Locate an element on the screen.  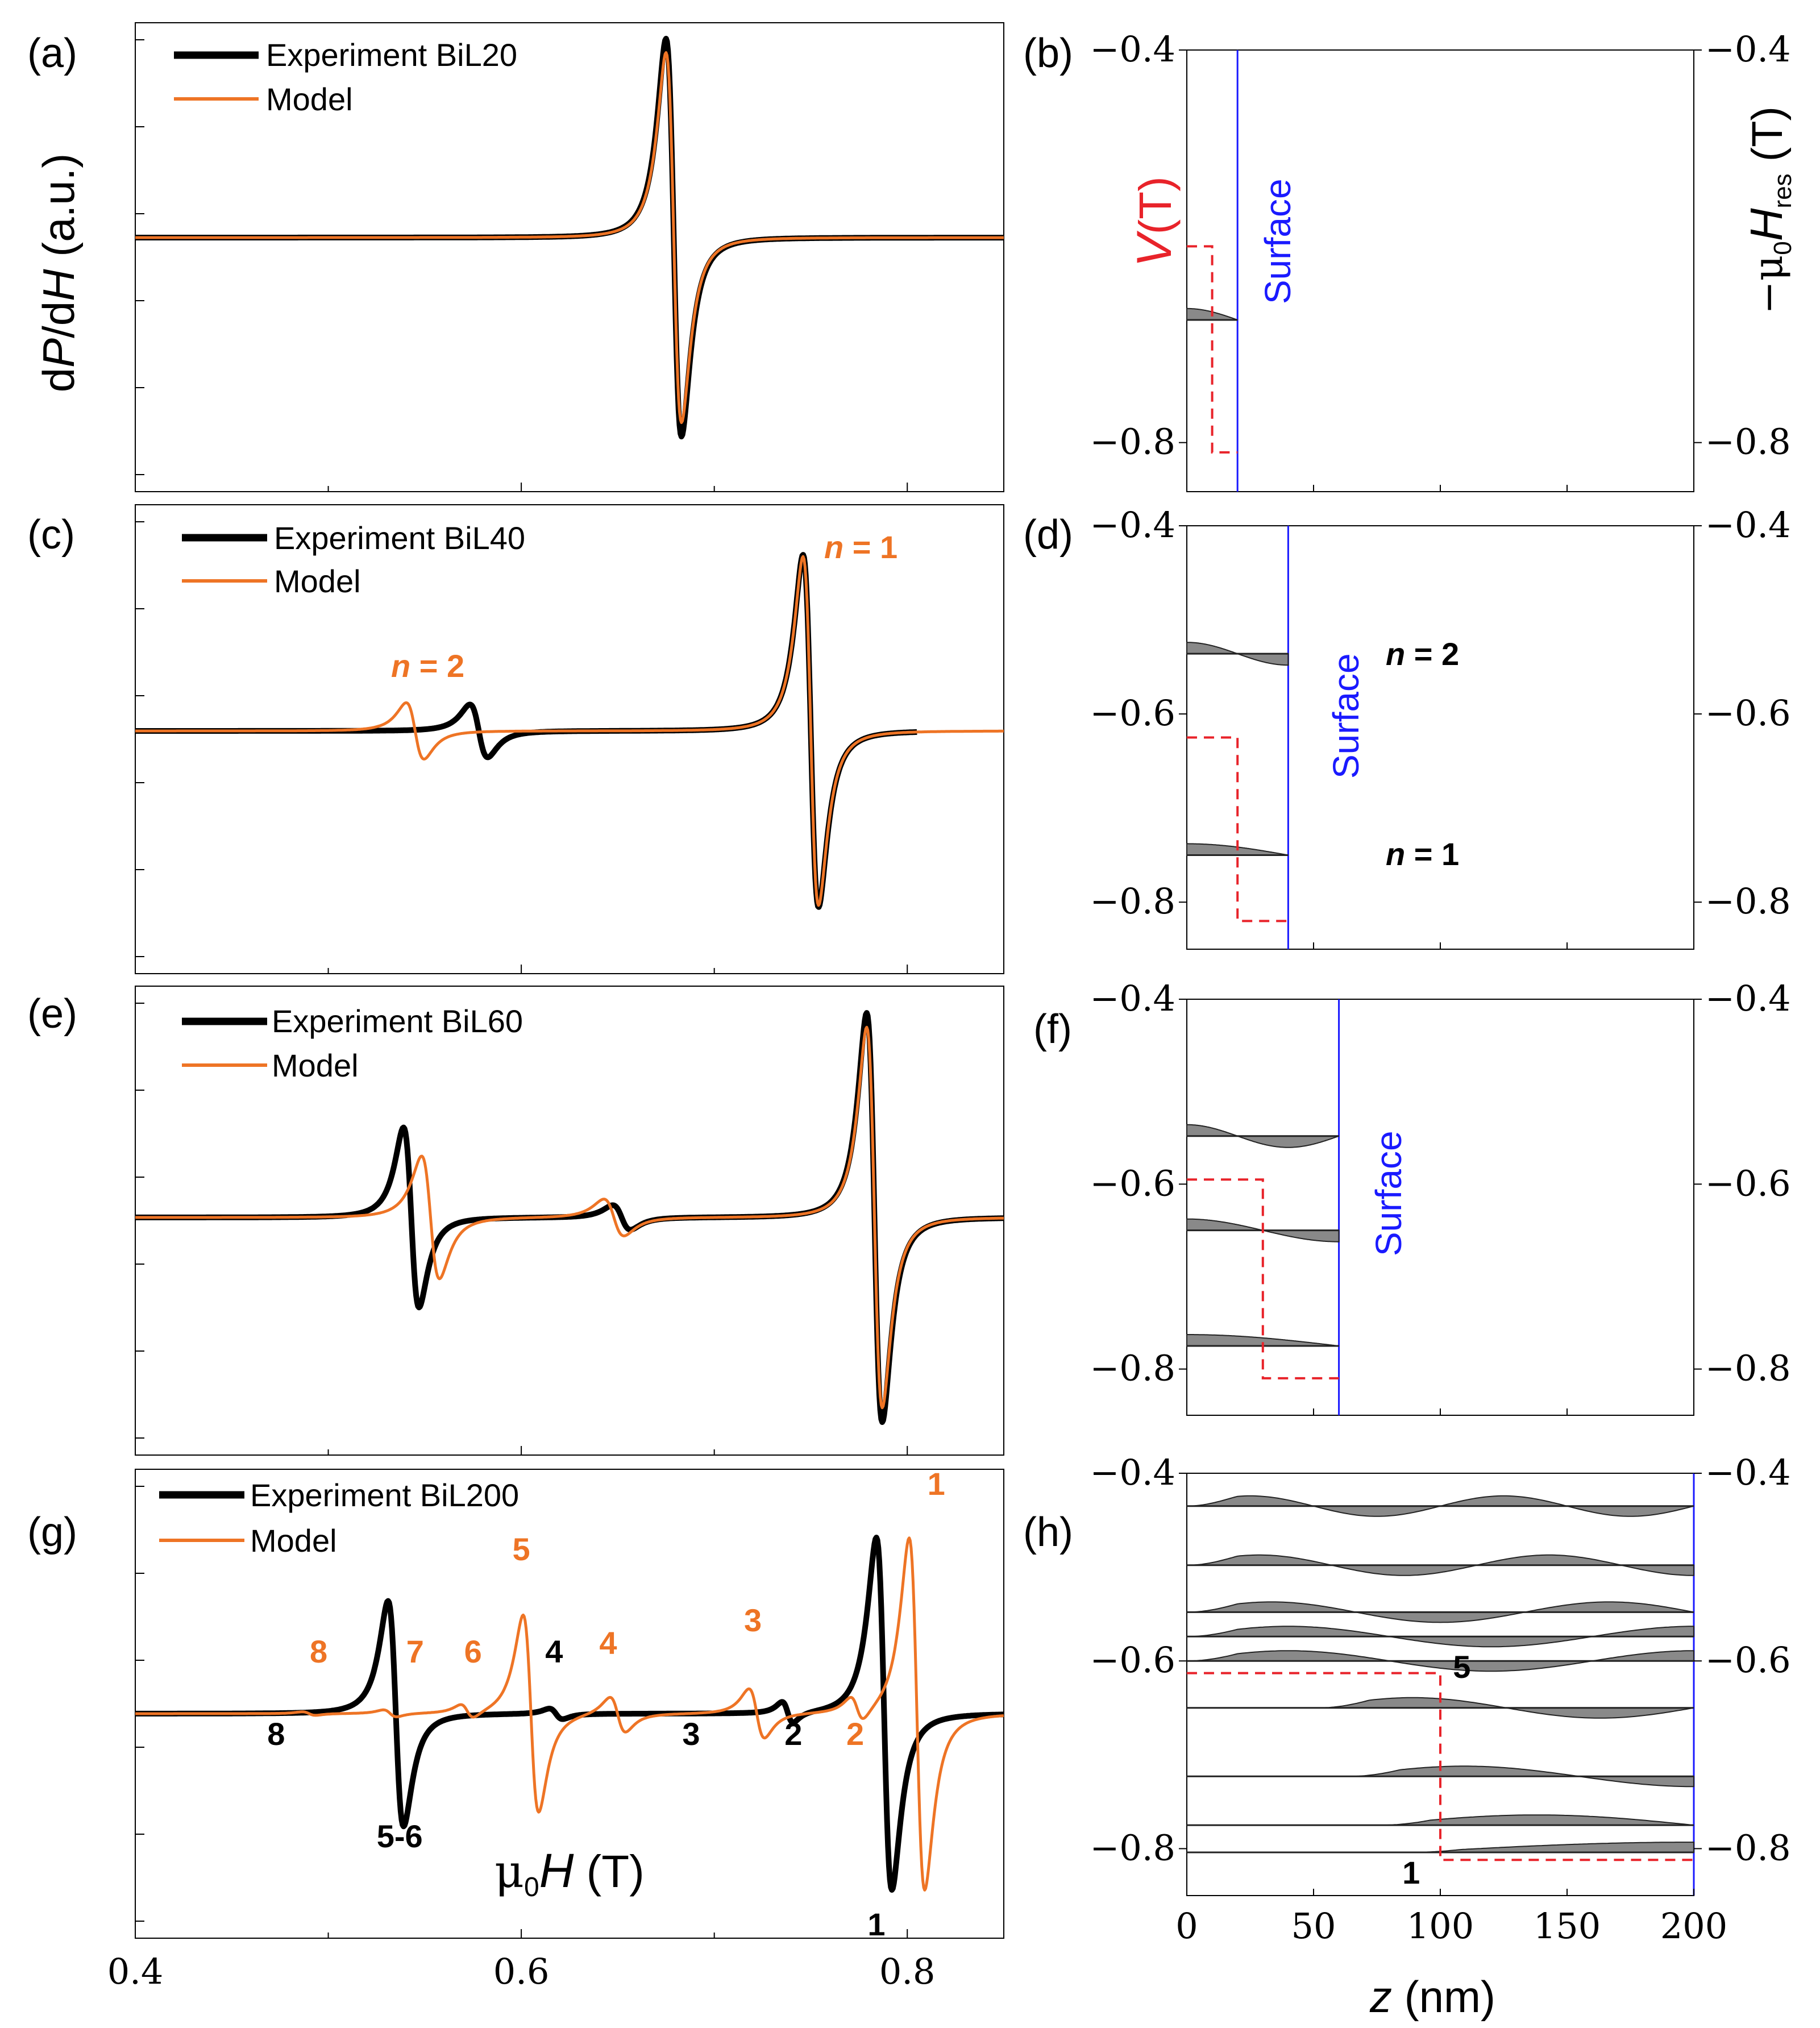
ytick-label-right-3-0: −0.4 is located at coordinates (1748, 1473).